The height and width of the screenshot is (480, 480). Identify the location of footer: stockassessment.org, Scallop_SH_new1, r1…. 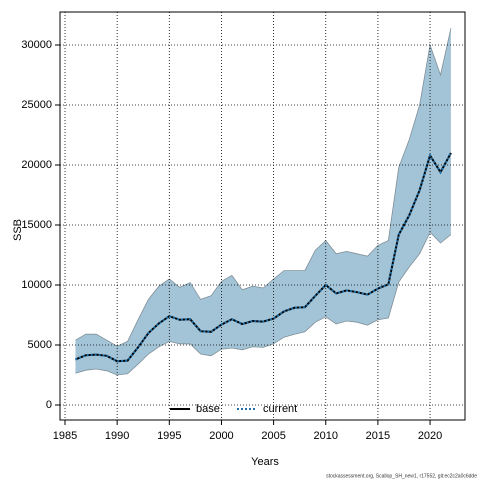
(401, 476).